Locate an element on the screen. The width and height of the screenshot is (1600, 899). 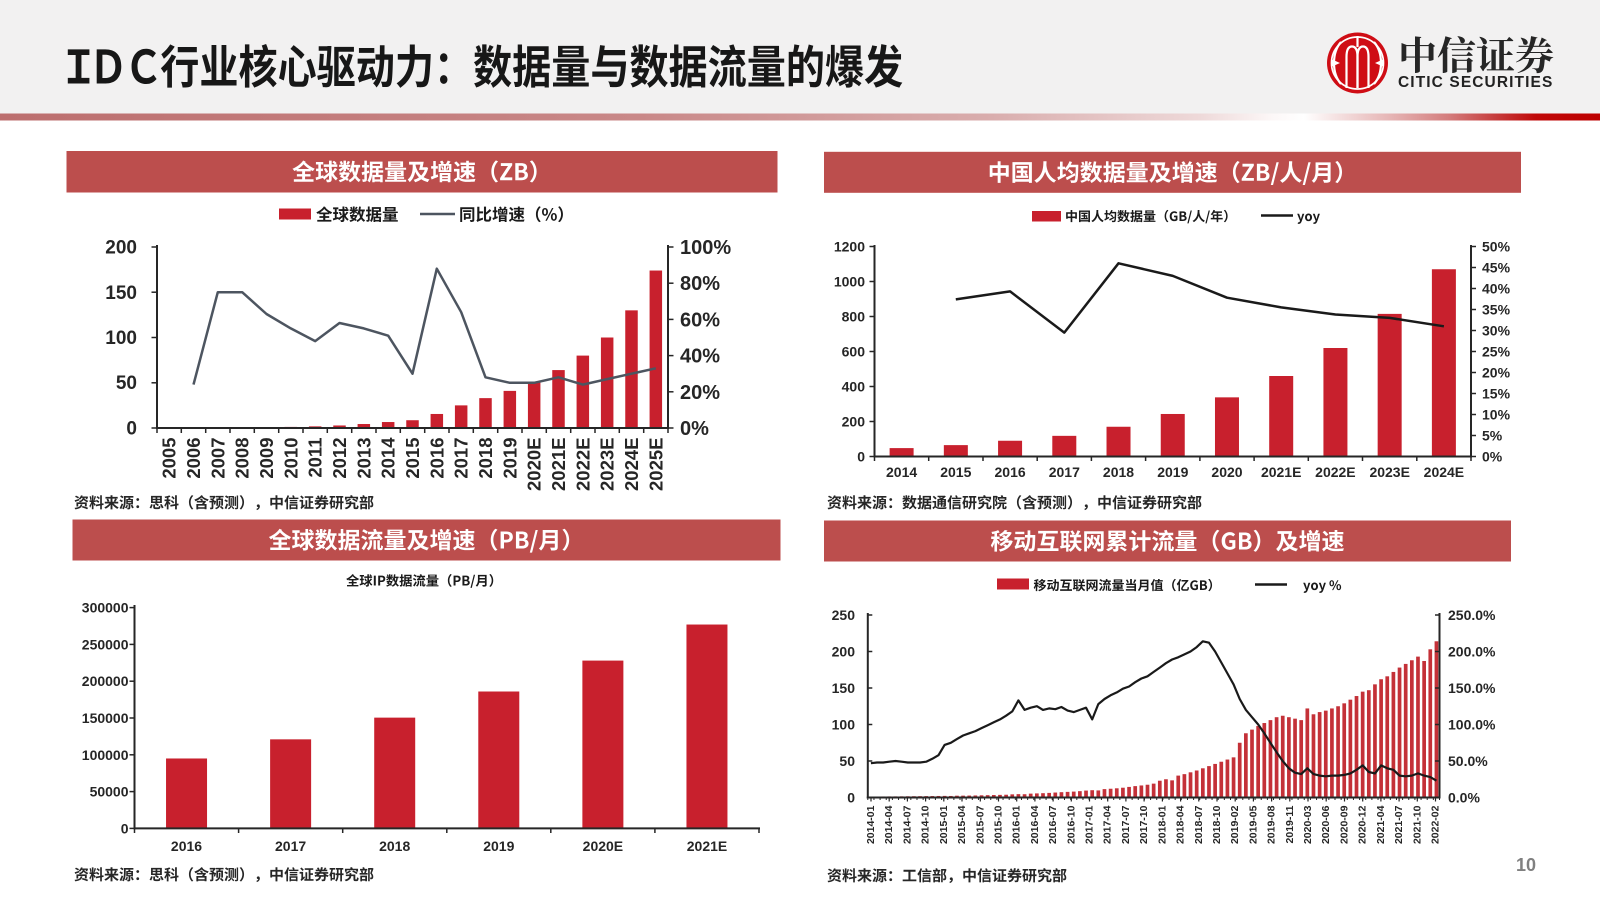
svg-text: 2017-07 is located at coordinates (1126, 824).